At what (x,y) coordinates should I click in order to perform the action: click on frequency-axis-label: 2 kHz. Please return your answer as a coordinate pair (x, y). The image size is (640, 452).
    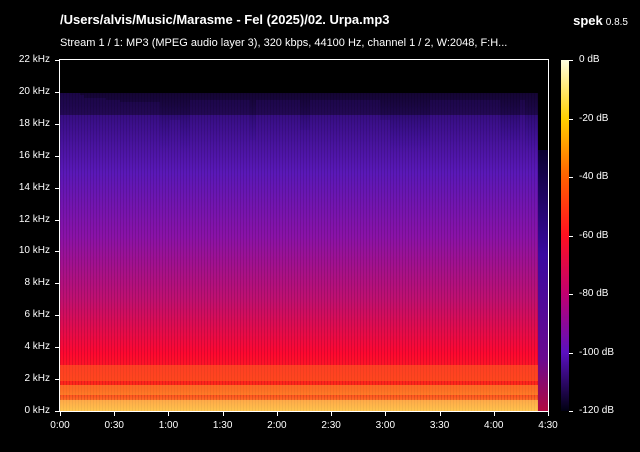
    Looking at the image, I should click on (37, 379).